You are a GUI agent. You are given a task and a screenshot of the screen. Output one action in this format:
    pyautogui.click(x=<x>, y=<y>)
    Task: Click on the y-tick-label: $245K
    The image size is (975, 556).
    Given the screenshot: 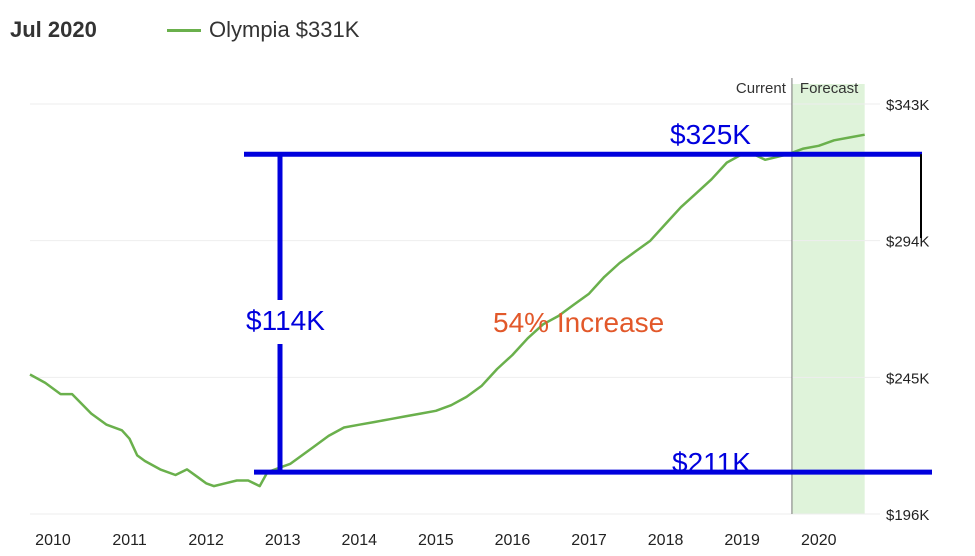 What is the action you would take?
    pyautogui.click(x=907, y=378)
    